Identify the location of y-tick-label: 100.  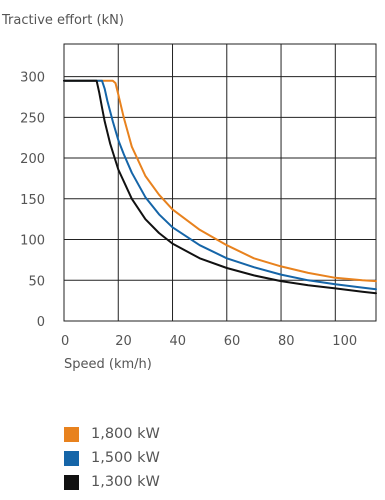
(32, 241).